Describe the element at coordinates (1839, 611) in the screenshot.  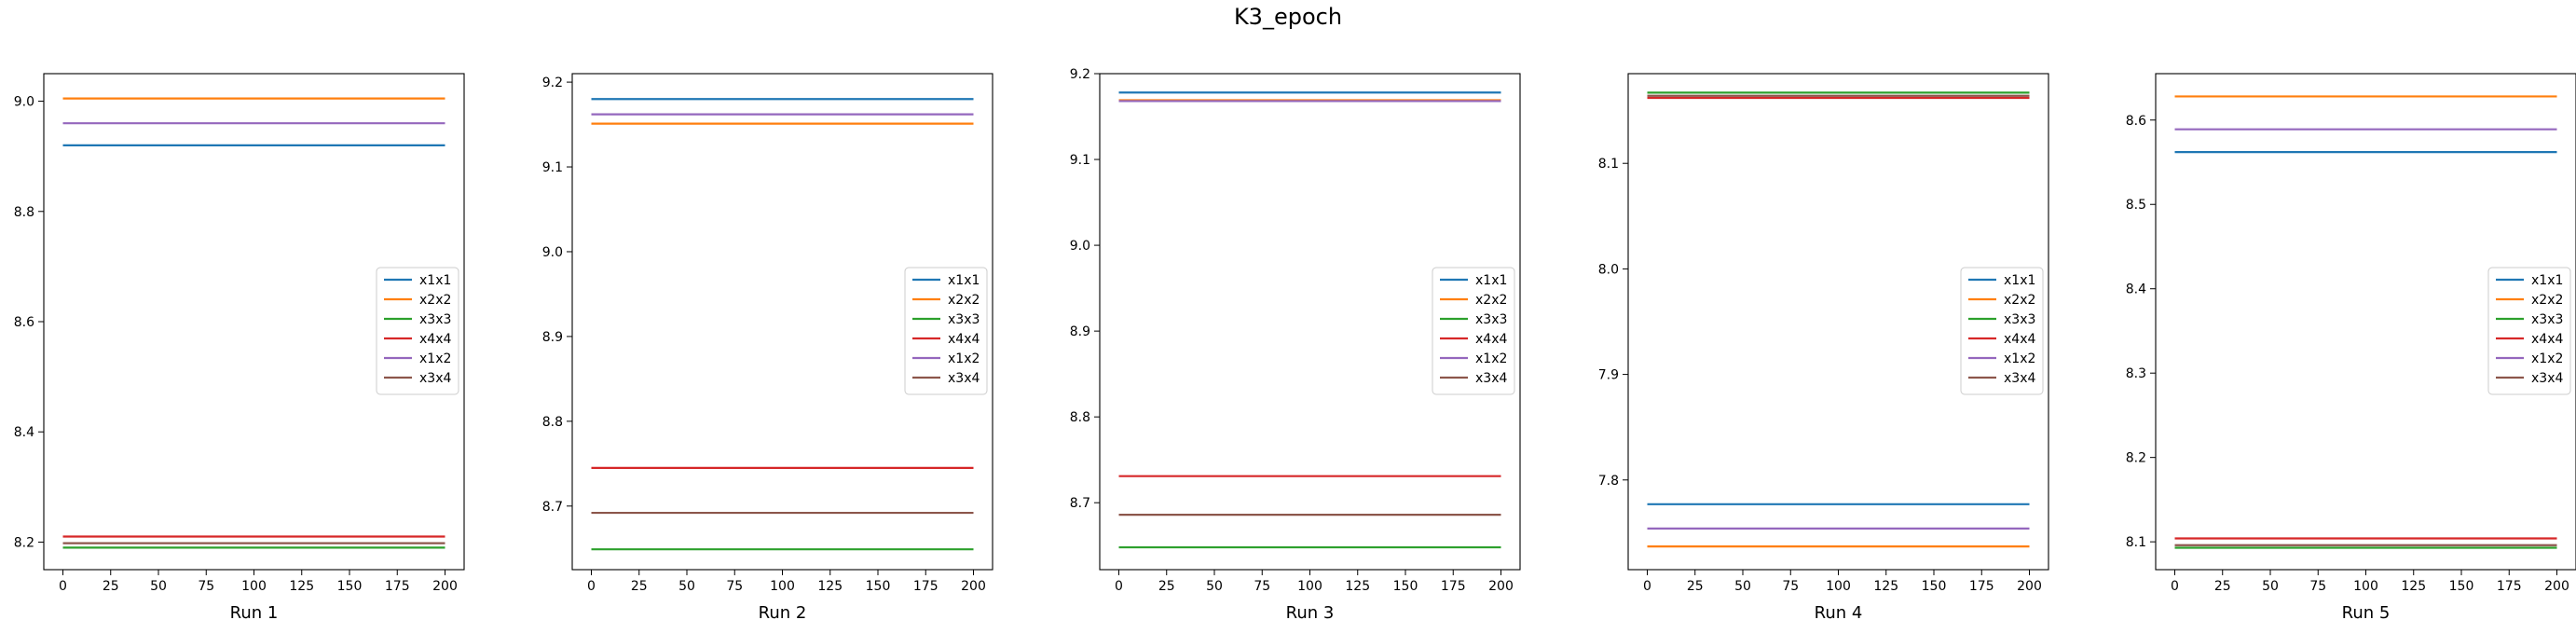
I see `x-axis-label: Run 4` at that location.